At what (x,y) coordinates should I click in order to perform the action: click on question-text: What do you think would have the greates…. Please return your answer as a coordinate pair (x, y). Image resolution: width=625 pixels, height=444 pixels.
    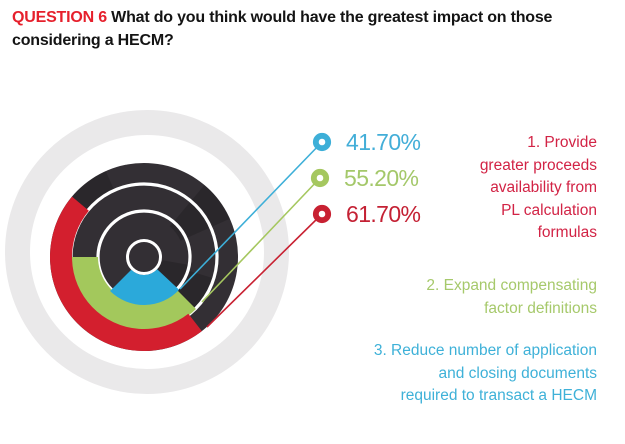
    Looking at the image, I should click on (332, 17).